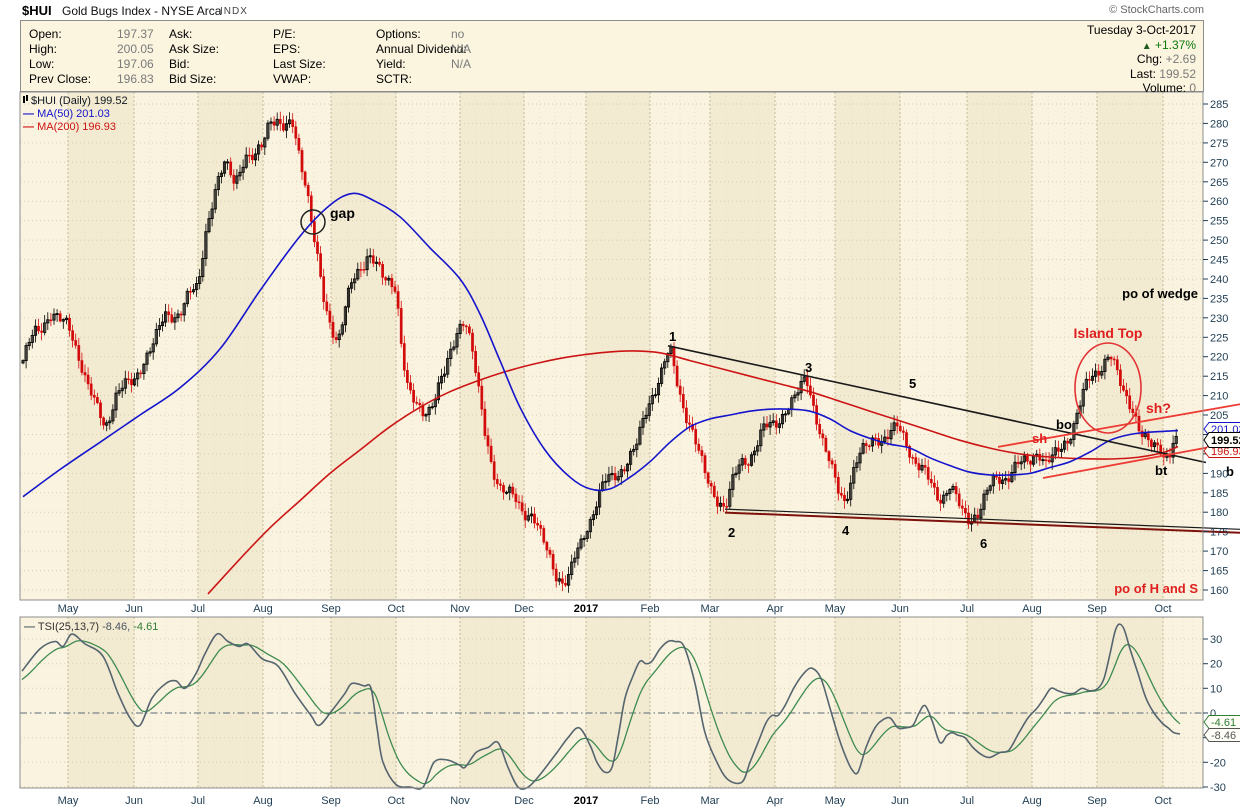  What do you see at coordinates (181, 34) in the screenshot?
I see `quote-field-label: Ask:` at bounding box center [181, 34].